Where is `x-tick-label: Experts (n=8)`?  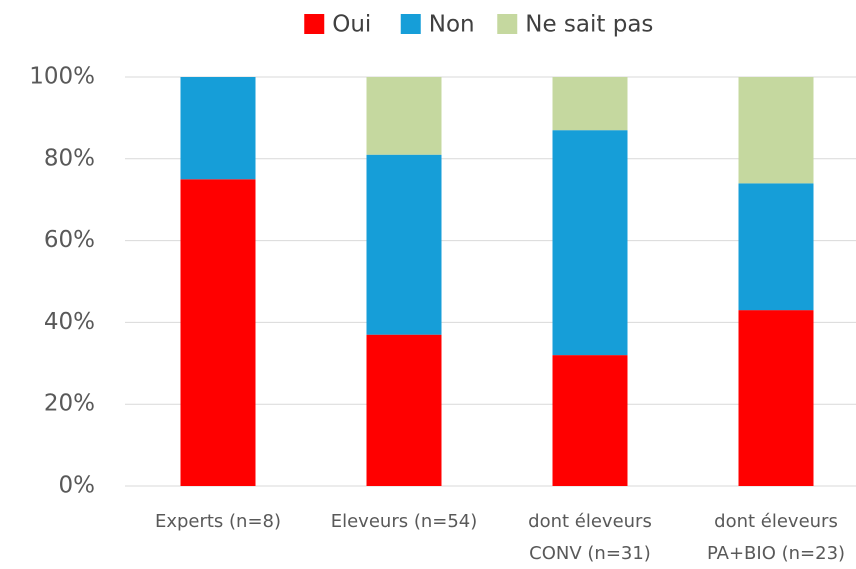 x-tick-label: Experts (n=8) is located at coordinates (218, 521).